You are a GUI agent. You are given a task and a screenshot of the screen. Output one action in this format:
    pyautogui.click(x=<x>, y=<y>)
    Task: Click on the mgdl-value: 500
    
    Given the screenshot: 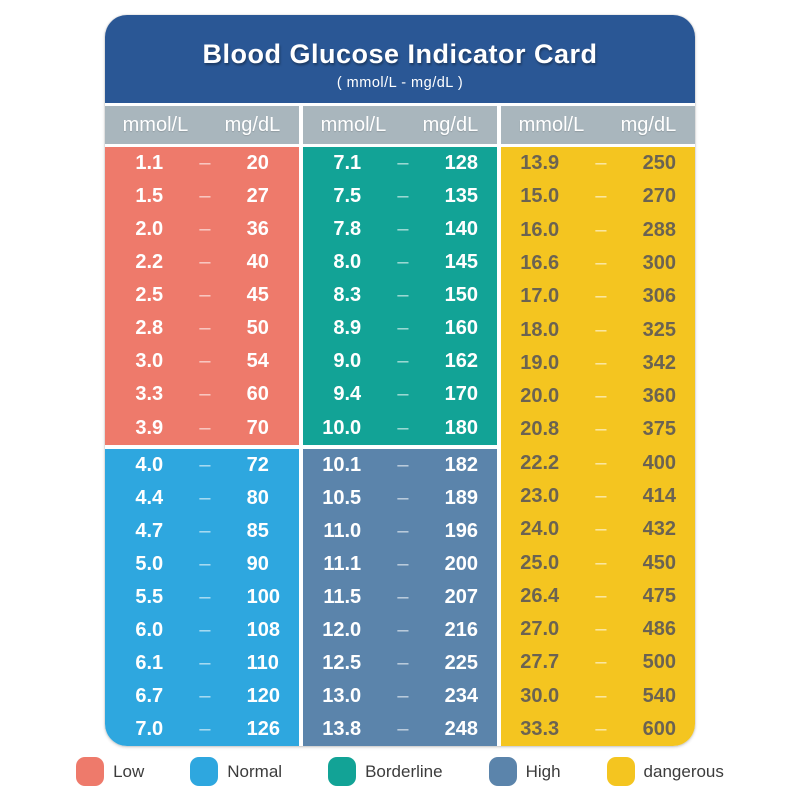 What is the action you would take?
    pyautogui.click(x=659, y=662)
    